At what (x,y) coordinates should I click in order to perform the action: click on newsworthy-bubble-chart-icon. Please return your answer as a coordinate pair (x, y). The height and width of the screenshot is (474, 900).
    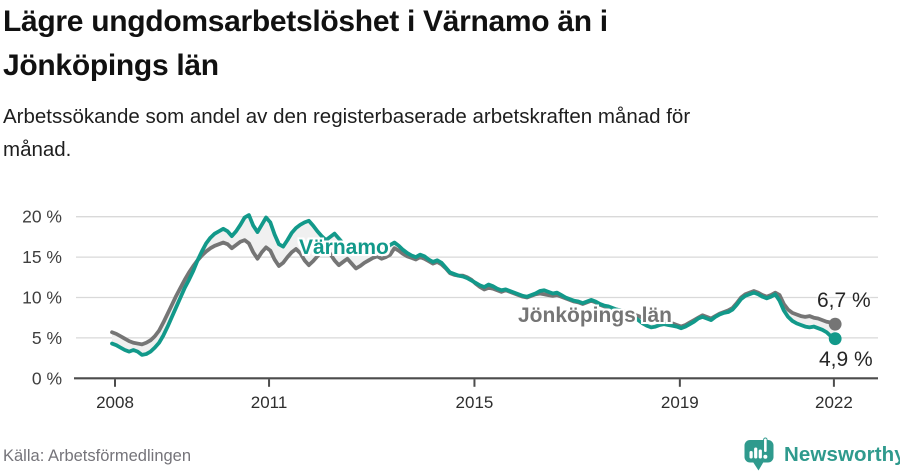
    Looking at the image, I should click on (759, 454).